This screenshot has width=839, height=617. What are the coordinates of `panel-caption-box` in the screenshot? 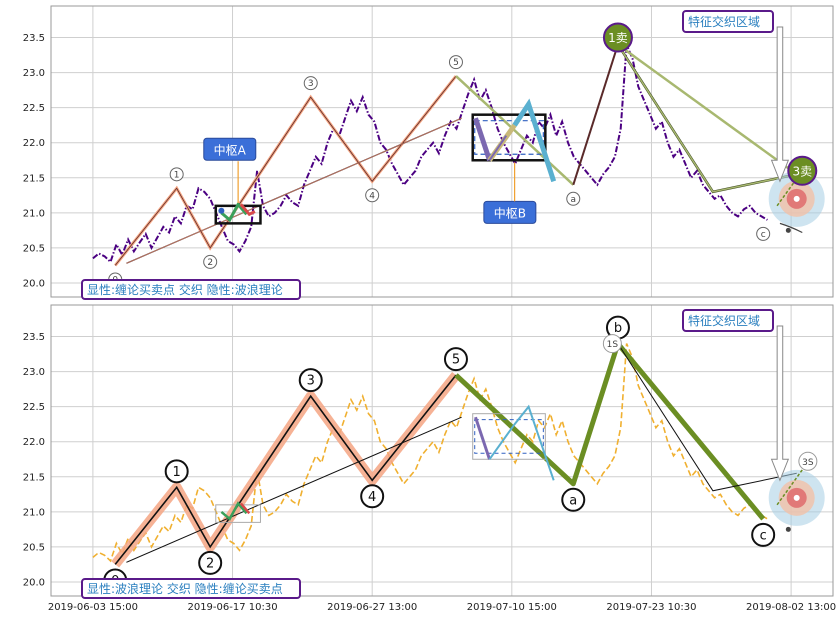 It's located at (191, 289).